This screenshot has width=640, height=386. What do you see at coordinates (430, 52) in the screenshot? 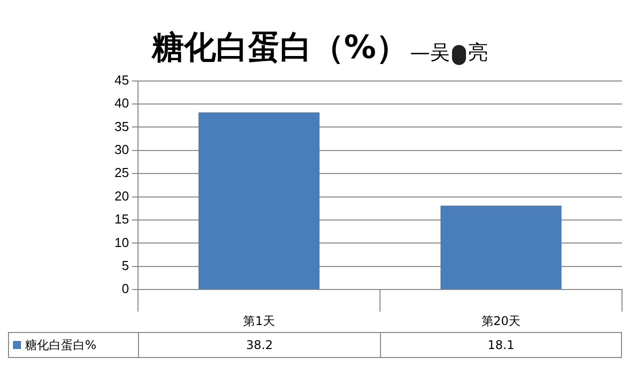
I see `text: —吴` at bounding box center [430, 52].